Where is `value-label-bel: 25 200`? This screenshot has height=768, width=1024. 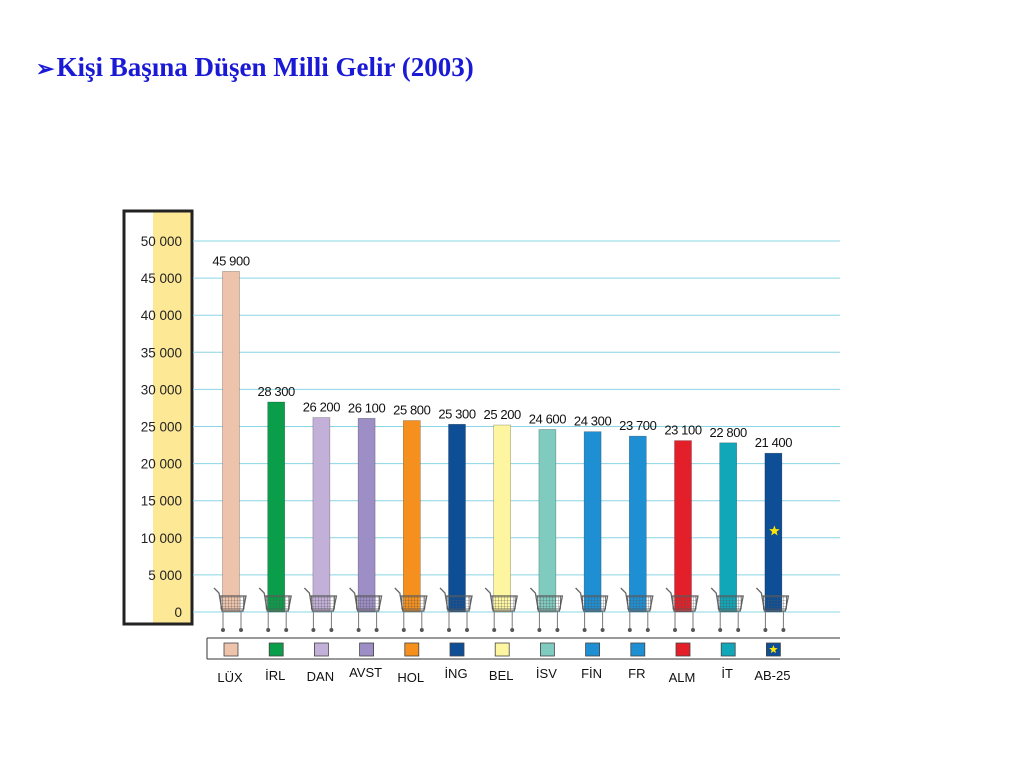 value-label-bel: 25 200 is located at coordinates (503, 414).